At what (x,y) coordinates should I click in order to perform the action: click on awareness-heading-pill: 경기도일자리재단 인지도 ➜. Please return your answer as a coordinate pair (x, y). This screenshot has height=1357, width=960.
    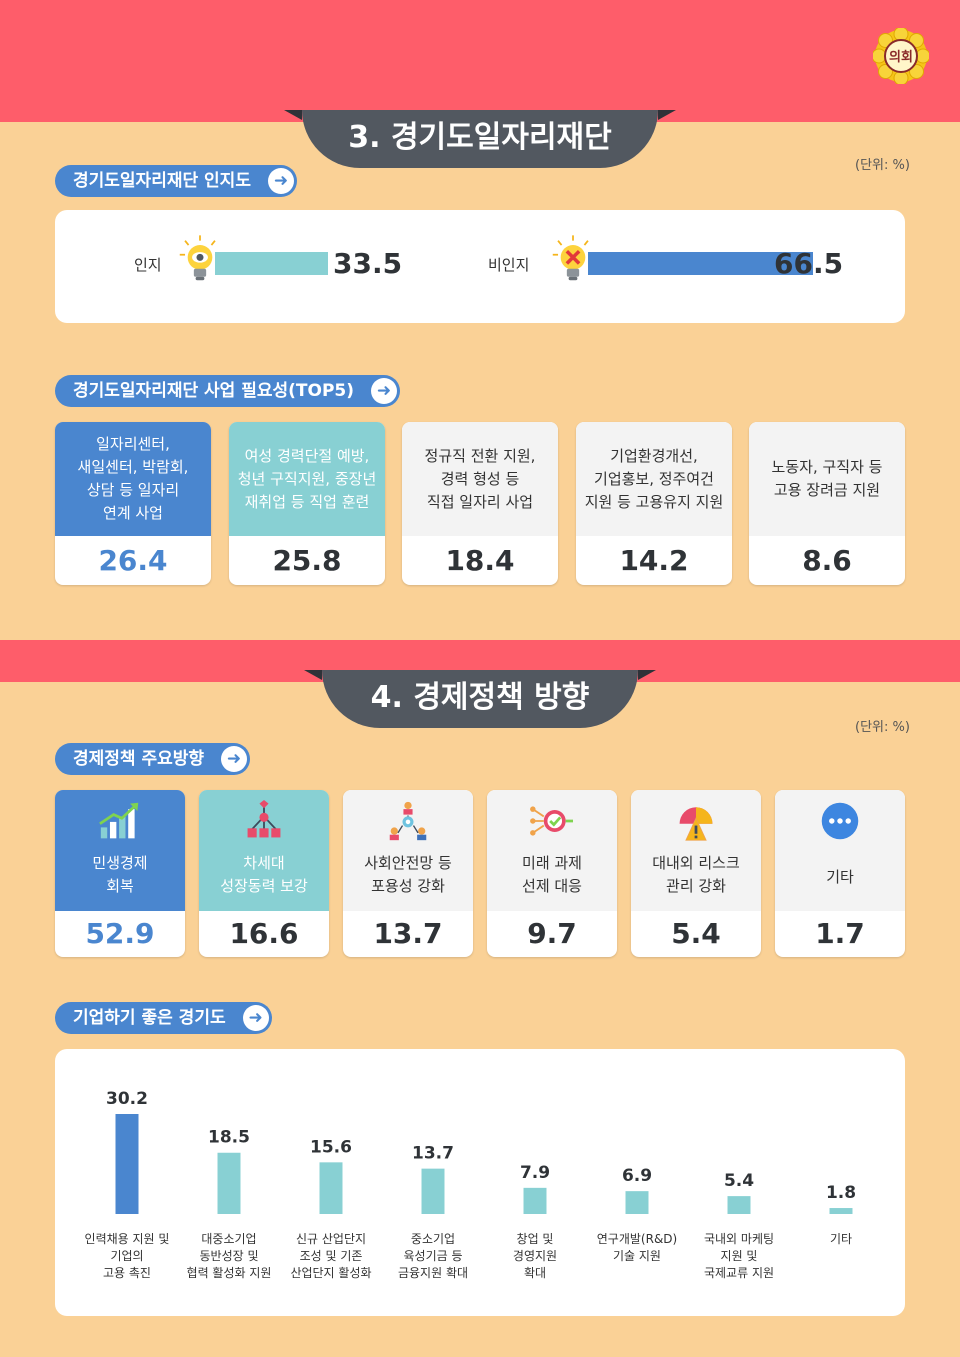
    Looking at the image, I should click on (176, 181).